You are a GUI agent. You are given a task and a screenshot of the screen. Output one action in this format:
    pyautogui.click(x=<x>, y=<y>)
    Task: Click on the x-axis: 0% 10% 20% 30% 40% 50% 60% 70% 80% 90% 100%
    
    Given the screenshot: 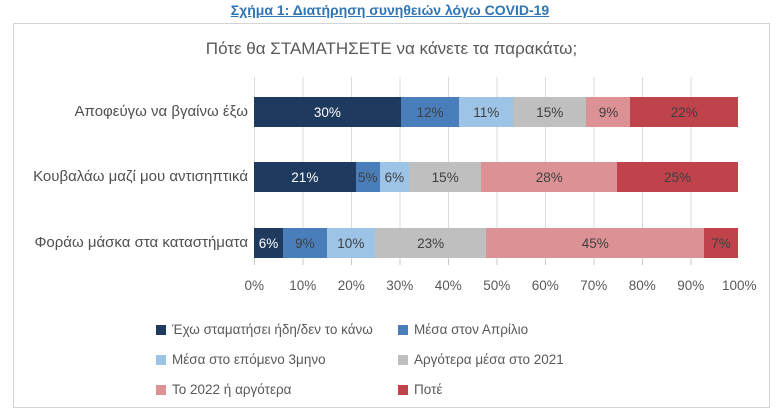 What is the action you would take?
    pyautogui.click(x=497, y=285)
    